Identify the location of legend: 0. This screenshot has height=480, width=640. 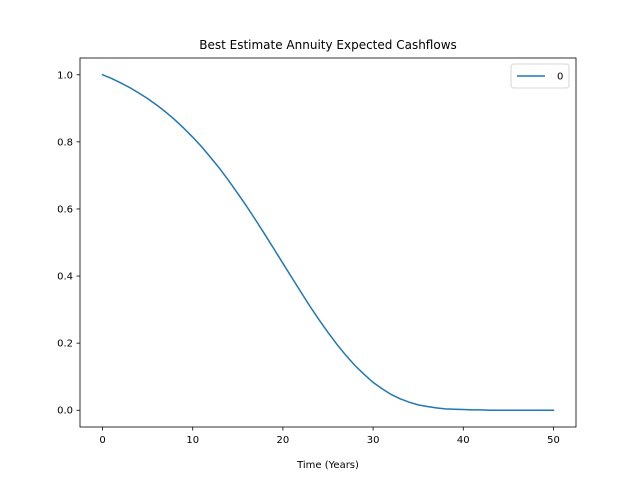
(540, 76).